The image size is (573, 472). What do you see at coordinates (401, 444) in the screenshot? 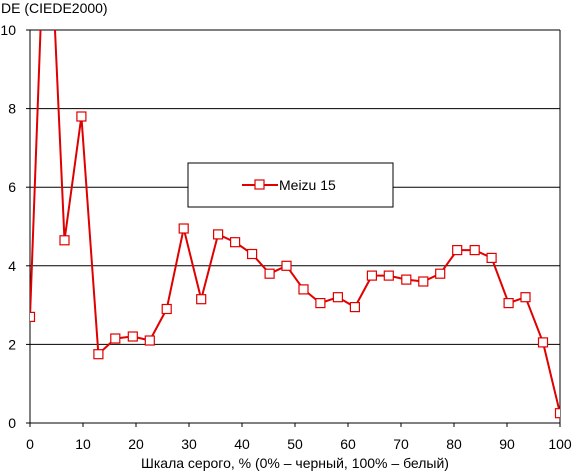
I see `x-tick-label-70: 70` at bounding box center [401, 444].